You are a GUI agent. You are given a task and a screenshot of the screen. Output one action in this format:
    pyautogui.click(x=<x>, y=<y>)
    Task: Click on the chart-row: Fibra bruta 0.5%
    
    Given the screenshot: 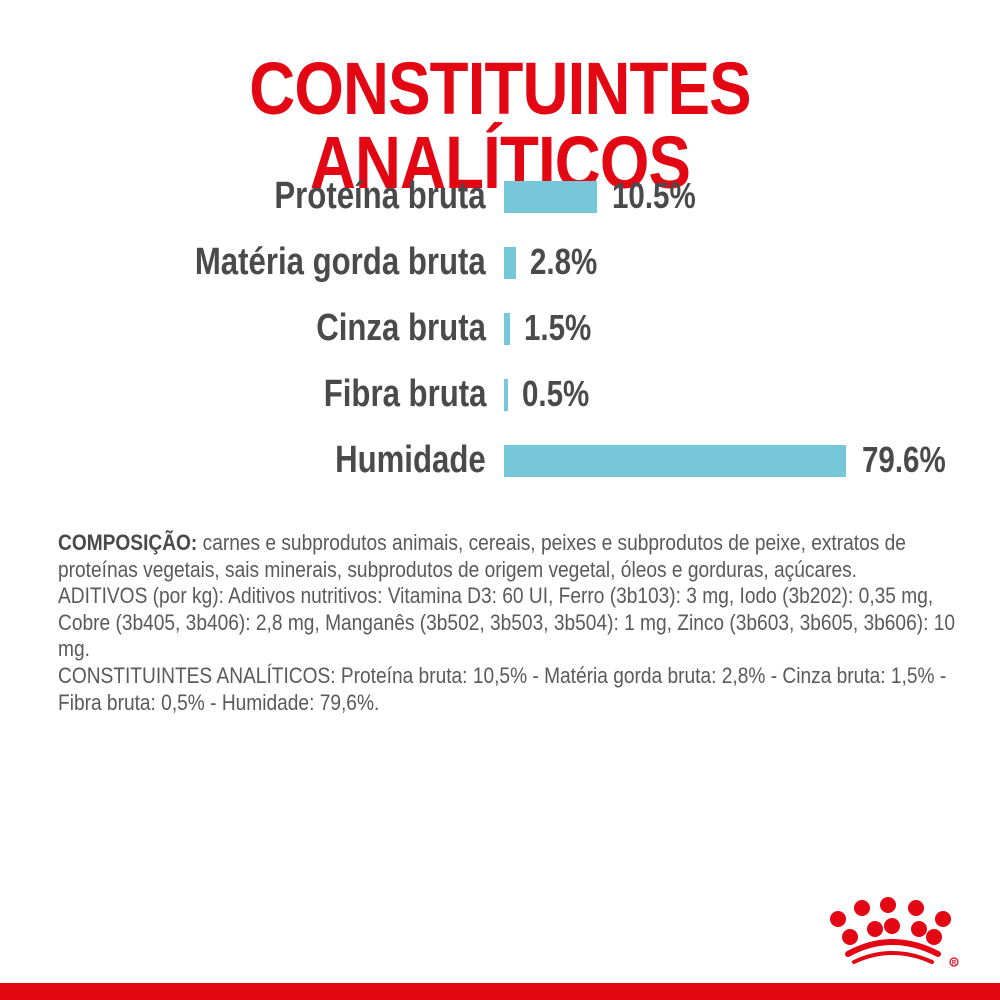 What is the action you would take?
    pyautogui.click(x=500, y=394)
    